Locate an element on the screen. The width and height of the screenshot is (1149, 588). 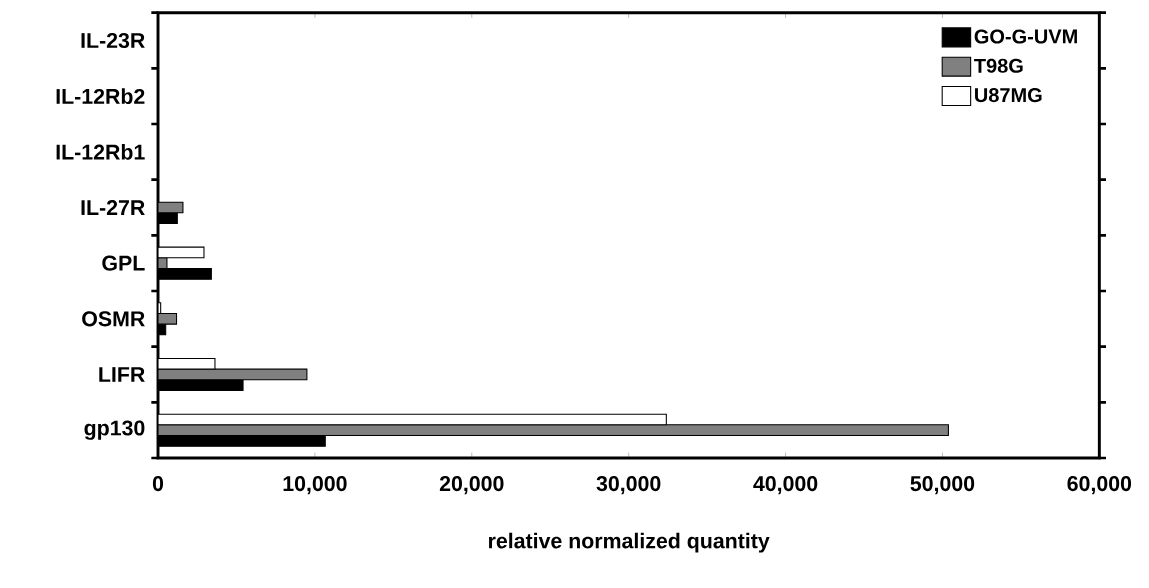
legend-label: U87MG is located at coordinates (1008, 95).